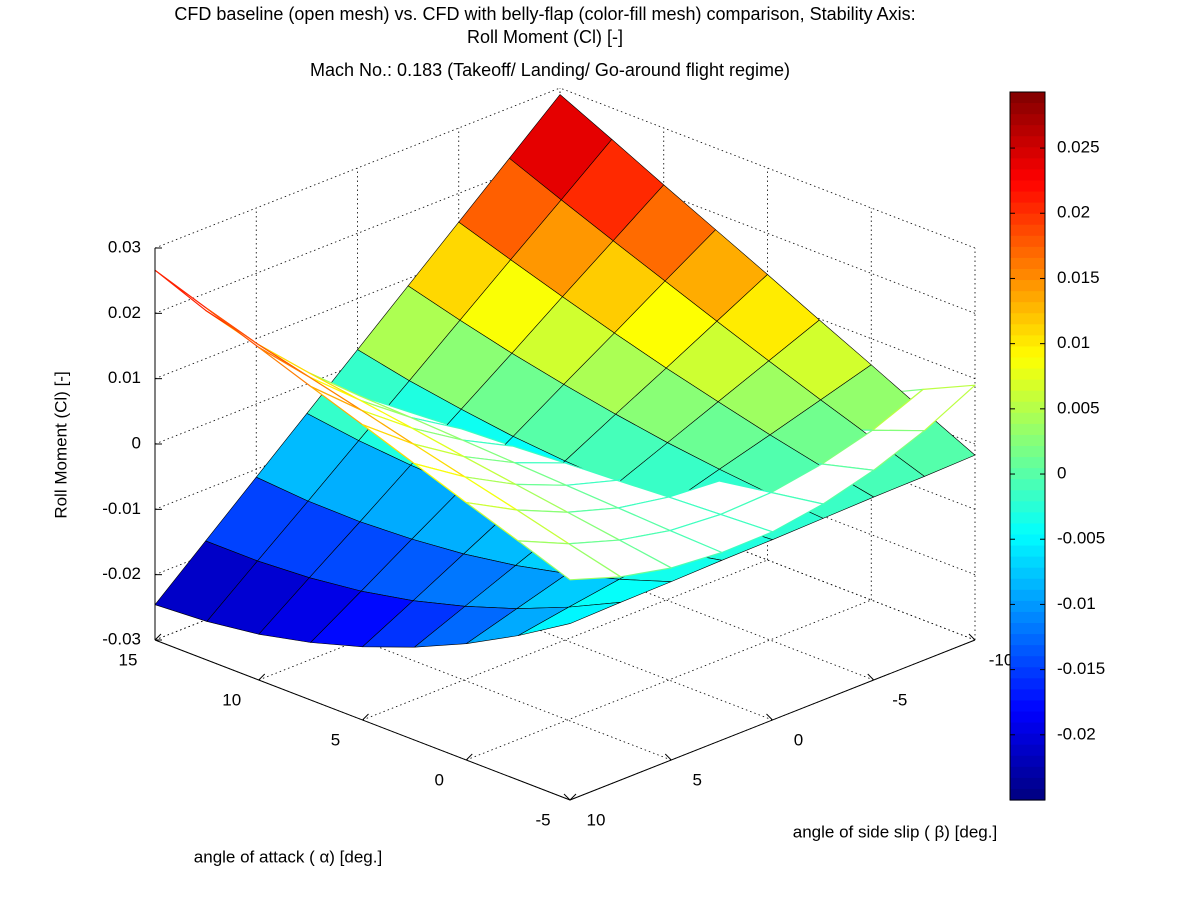 The image size is (1200, 900). What do you see at coordinates (288, 856) in the screenshot?
I see `x-axis-label: angle of attack ( α) [deg.]` at bounding box center [288, 856].